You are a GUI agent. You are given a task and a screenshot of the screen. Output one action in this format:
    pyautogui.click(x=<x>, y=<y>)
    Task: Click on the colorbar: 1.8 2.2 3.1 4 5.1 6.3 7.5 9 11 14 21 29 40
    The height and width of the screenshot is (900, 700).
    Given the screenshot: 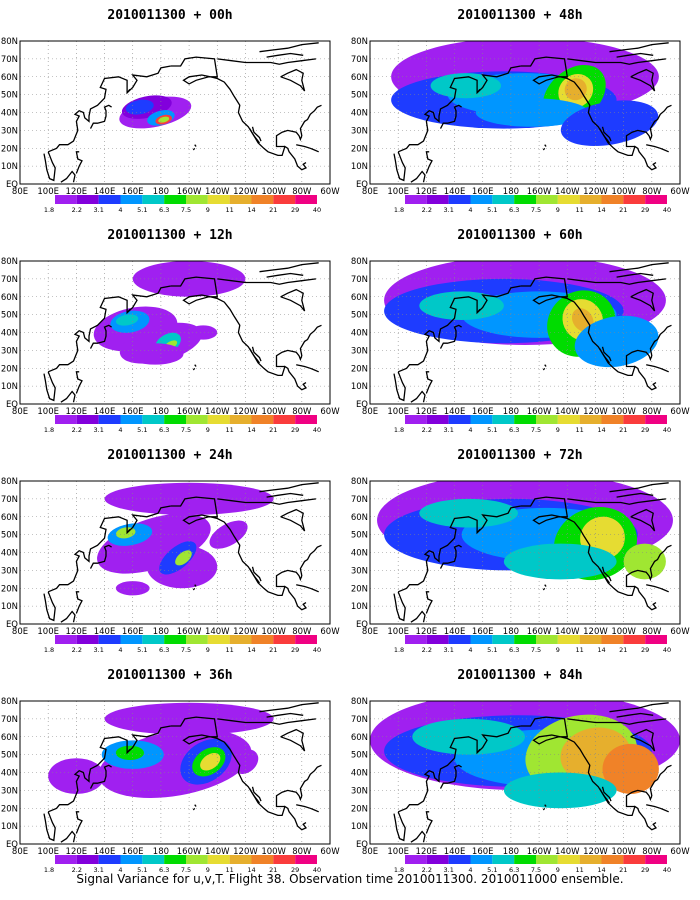 What is the action you would take?
    pyautogui.click(x=532, y=644)
    